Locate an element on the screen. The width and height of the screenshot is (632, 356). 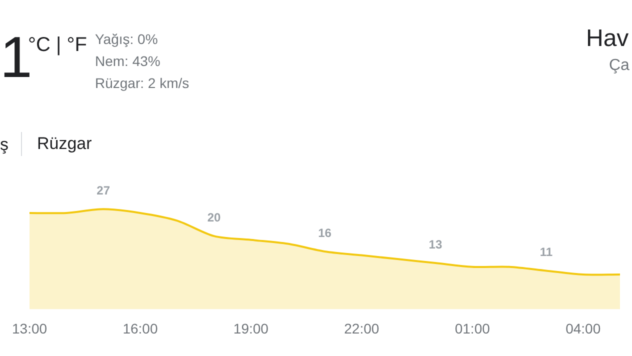
data-label: 16 is located at coordinates (325, 233).